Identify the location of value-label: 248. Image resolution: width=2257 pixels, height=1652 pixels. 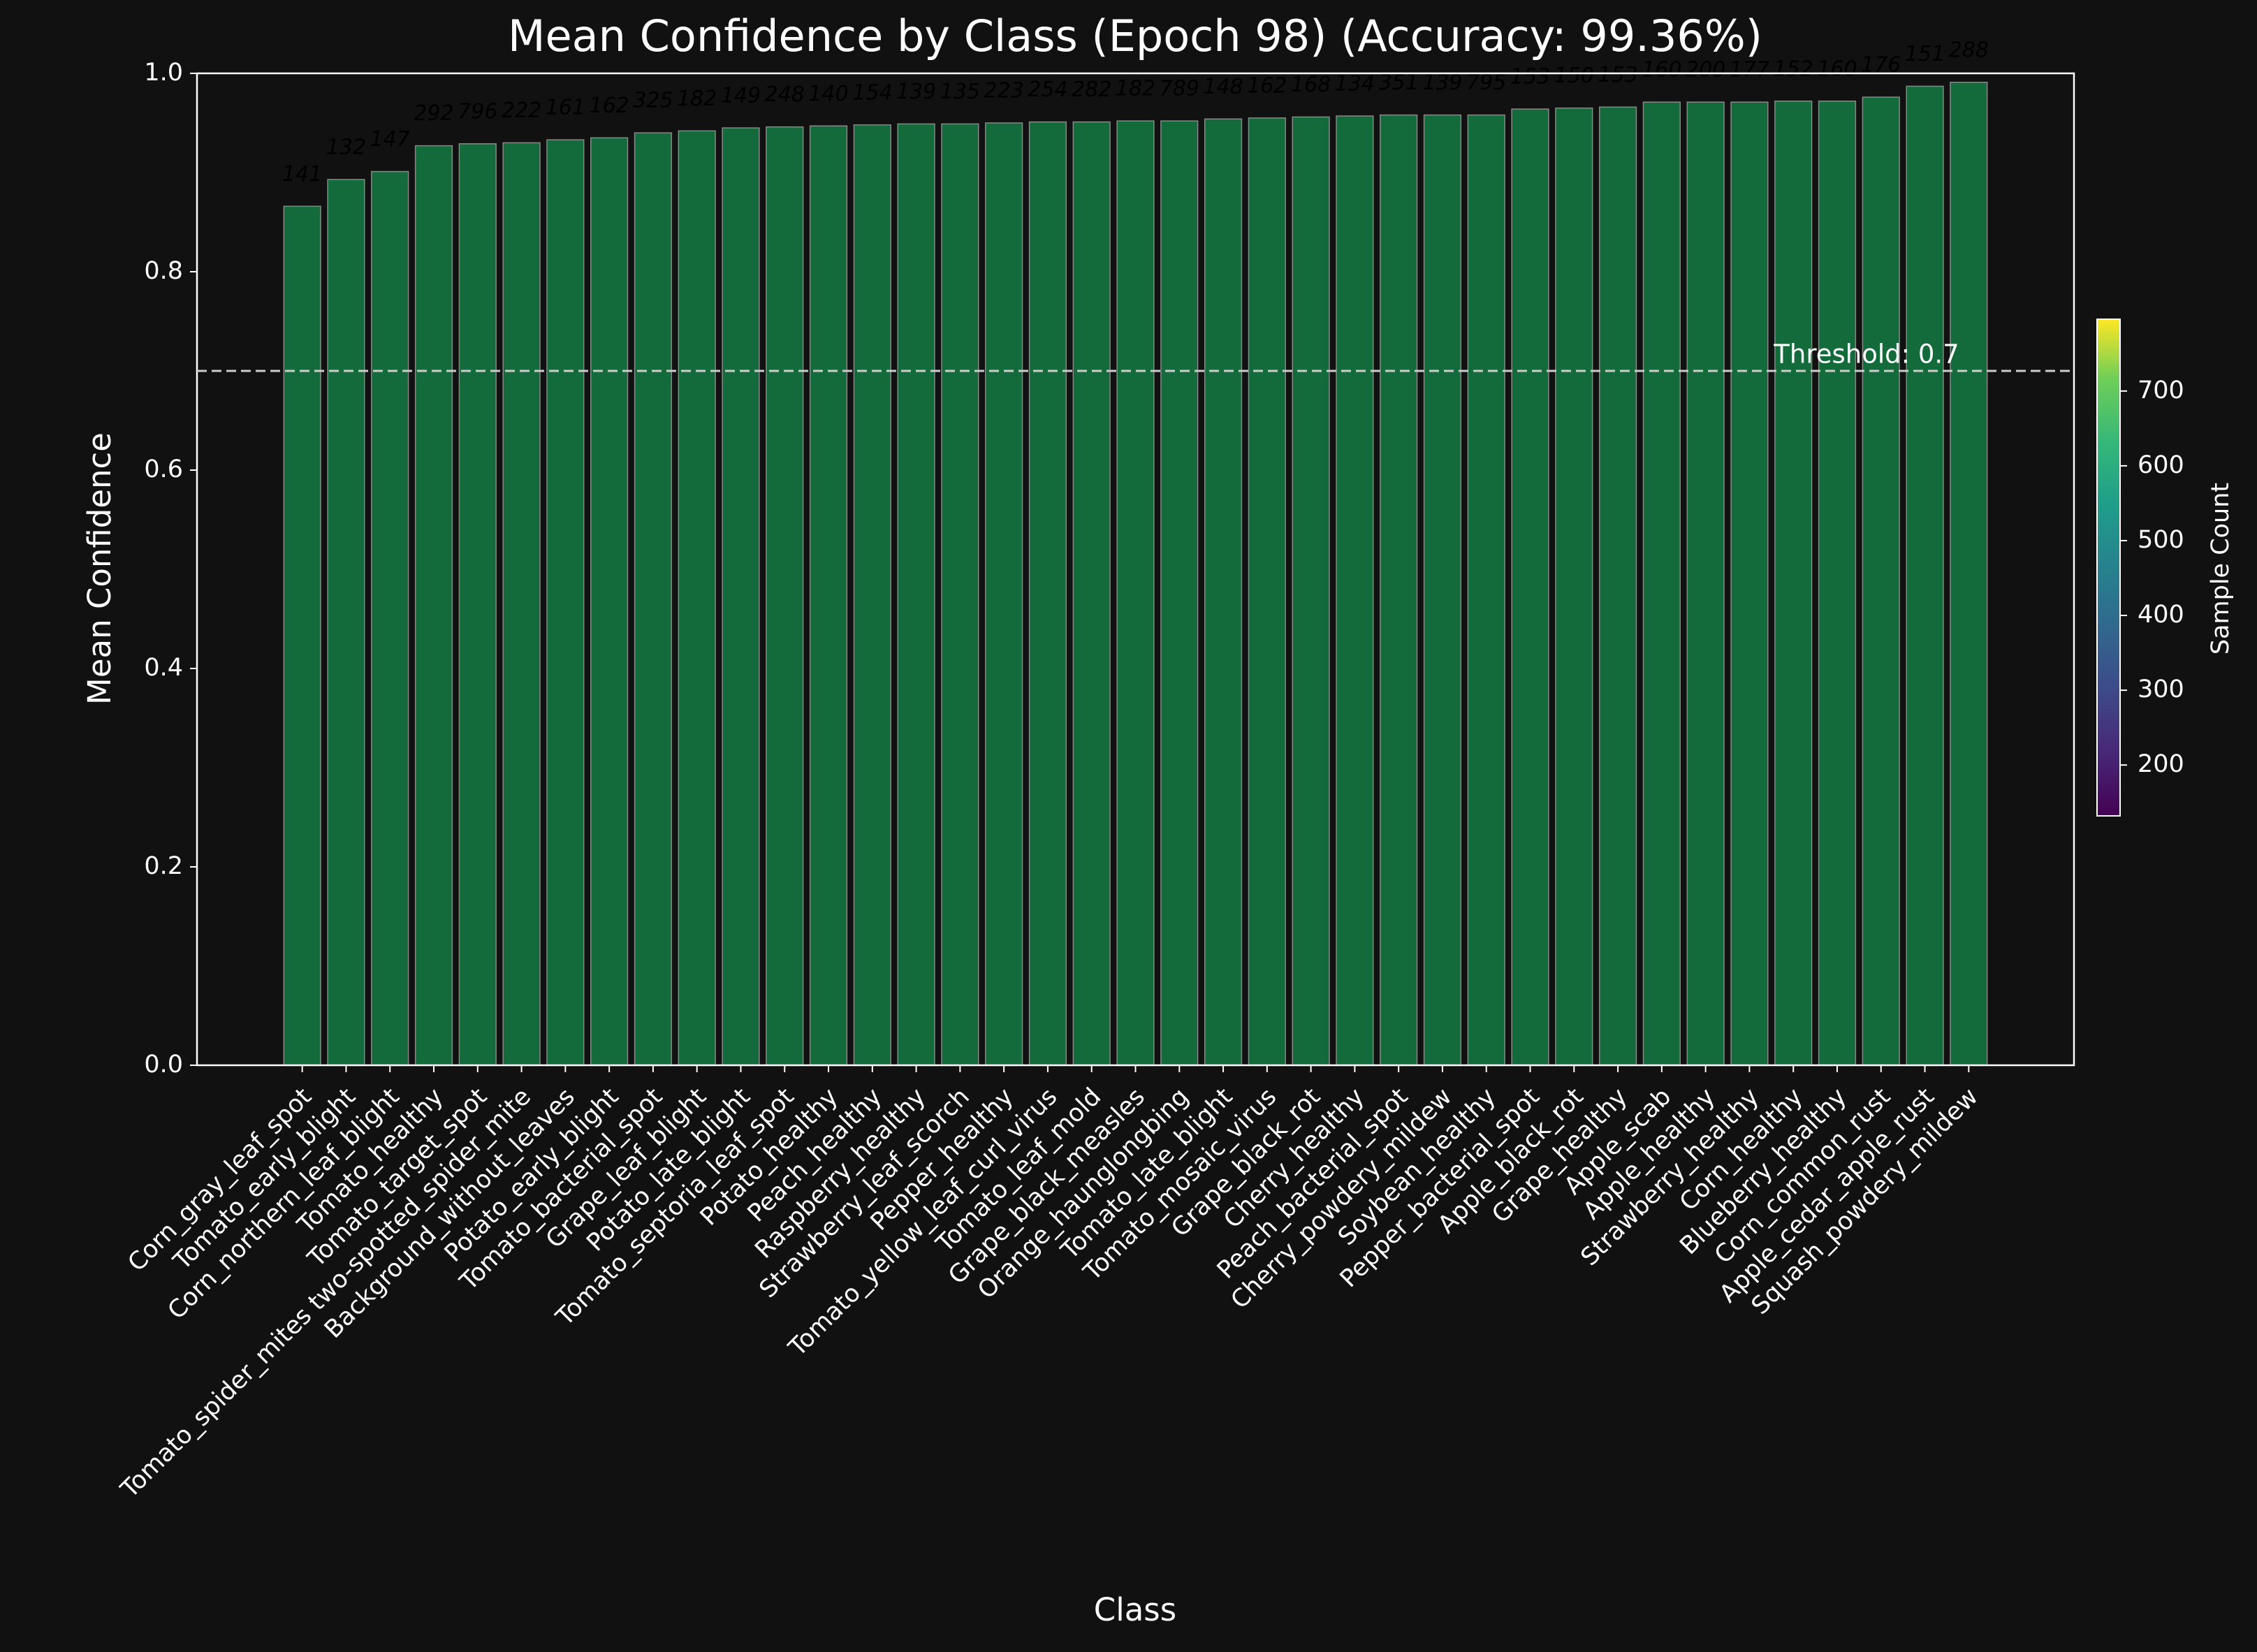
(785, 94).